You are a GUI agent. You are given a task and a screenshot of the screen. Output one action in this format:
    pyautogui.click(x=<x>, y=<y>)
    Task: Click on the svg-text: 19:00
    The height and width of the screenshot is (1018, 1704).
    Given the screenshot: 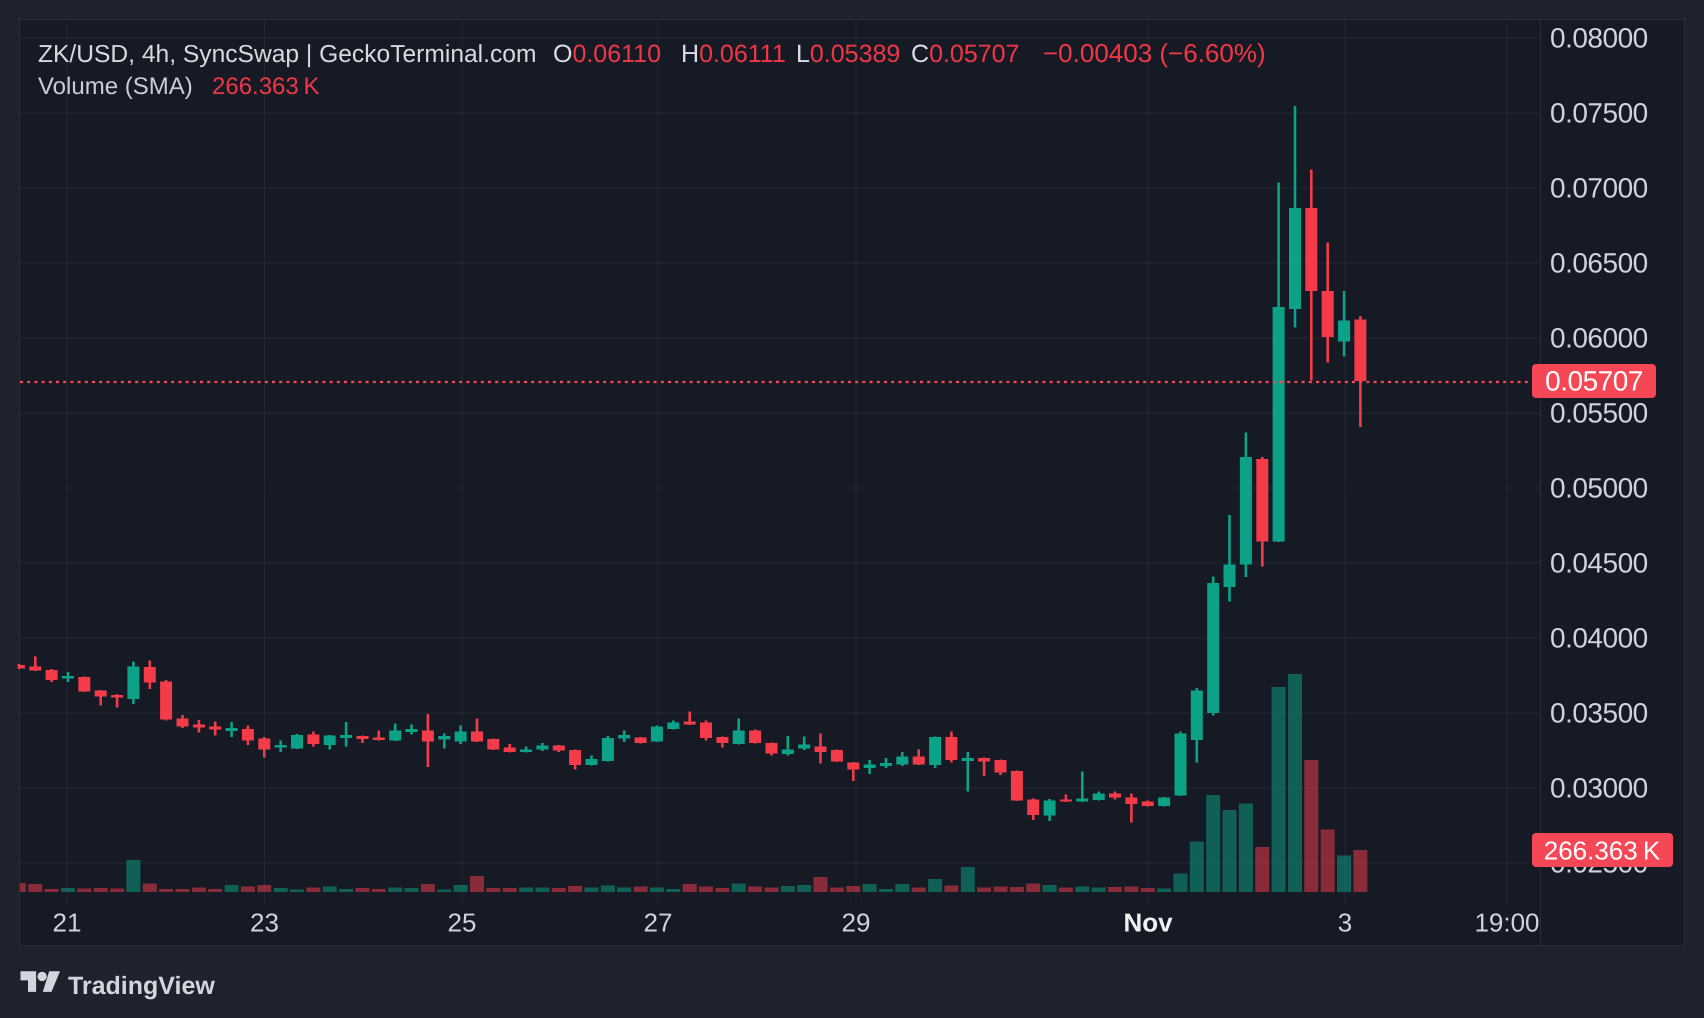 What is the action you would take?
    pyautogui.click(x=1506, y=923)
    